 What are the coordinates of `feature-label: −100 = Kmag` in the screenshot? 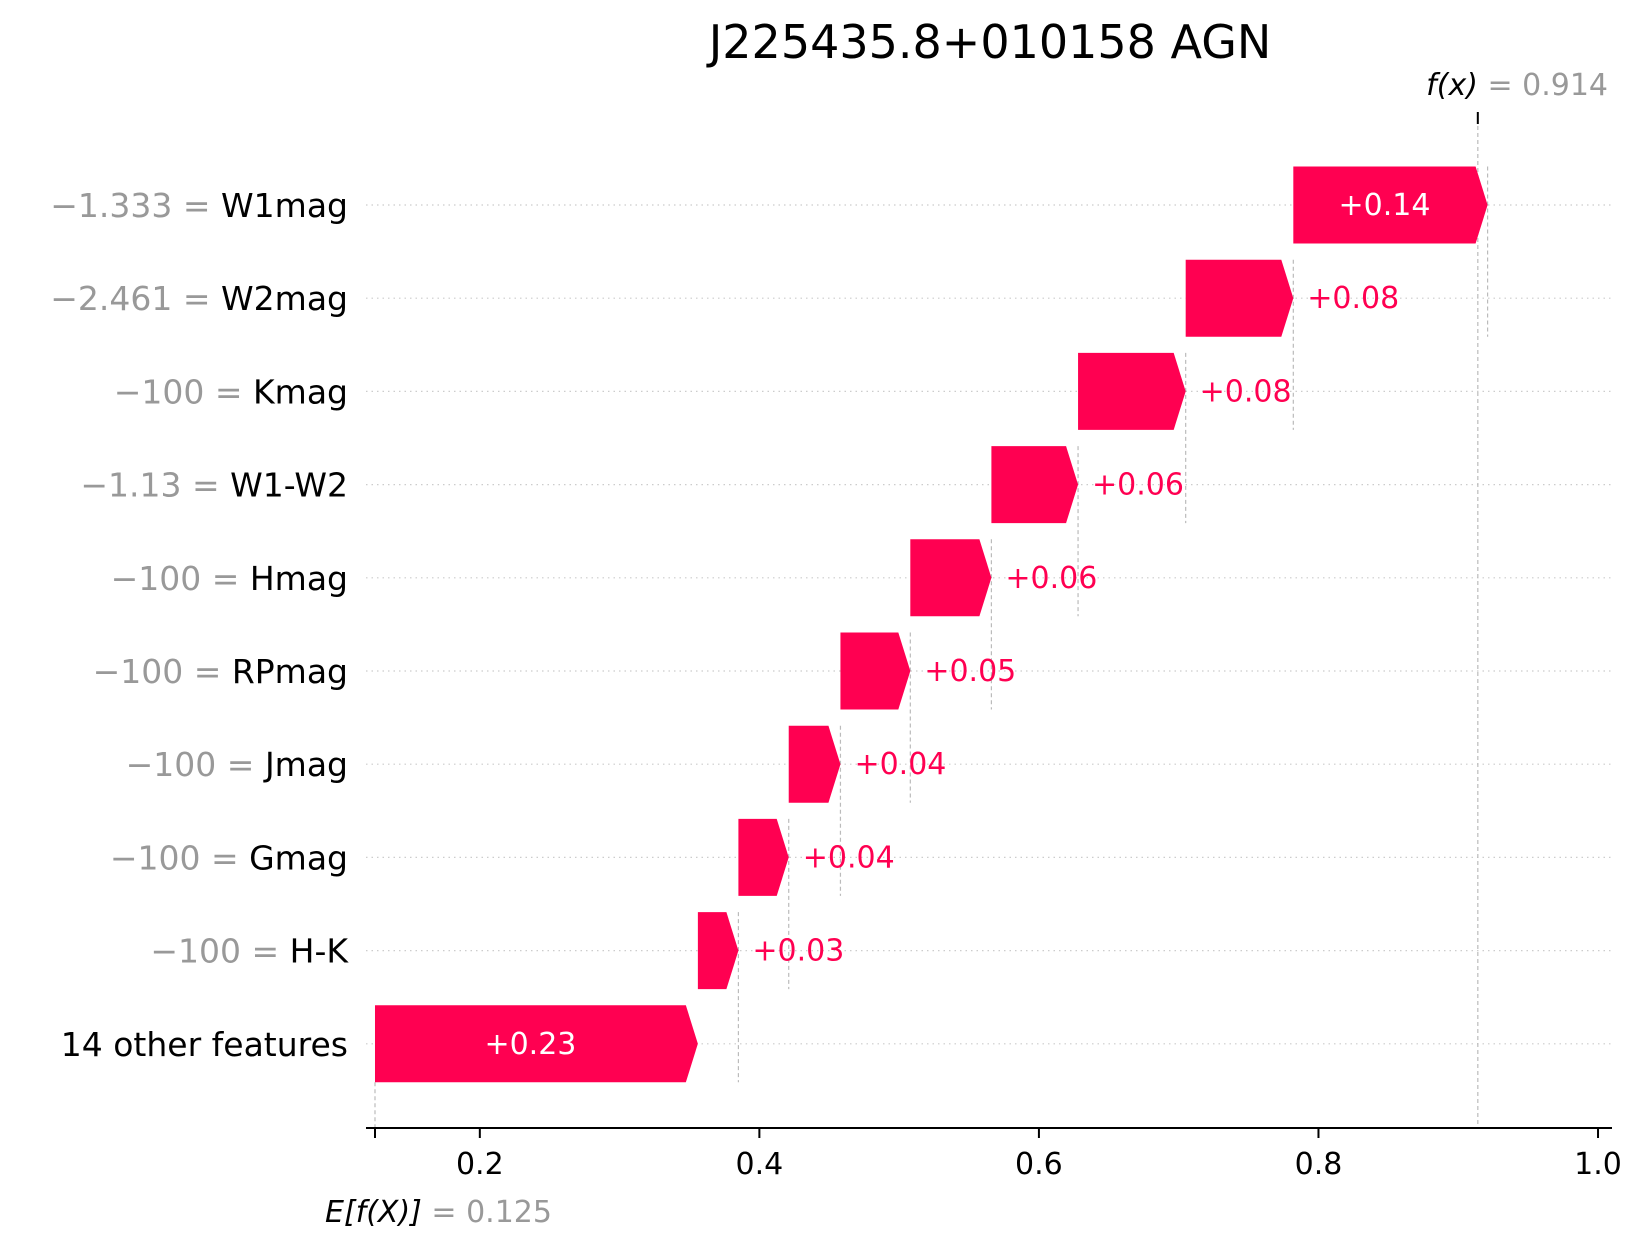 It's located at (231, 391).